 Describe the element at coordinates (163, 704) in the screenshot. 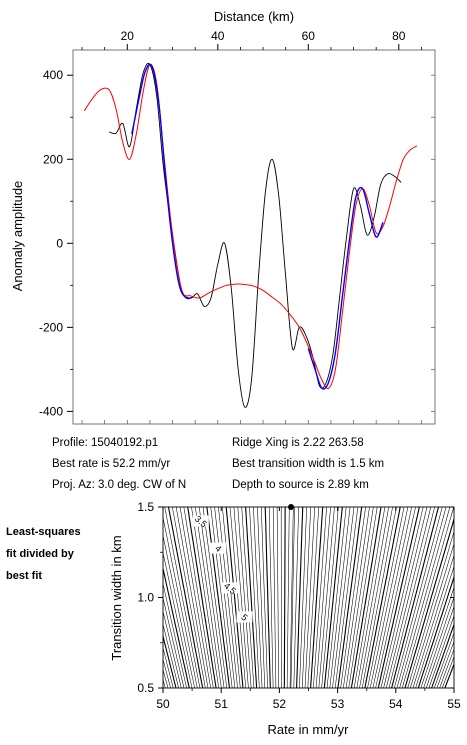

I see `contour-x-tick-label: 50` at that location.